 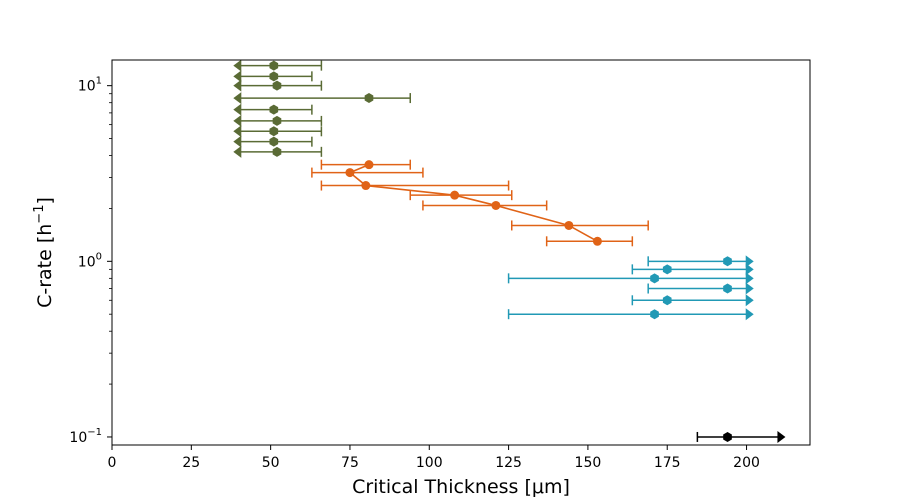 I want to click on y-axis-title-sup: −1, so click(x=39, y=214).